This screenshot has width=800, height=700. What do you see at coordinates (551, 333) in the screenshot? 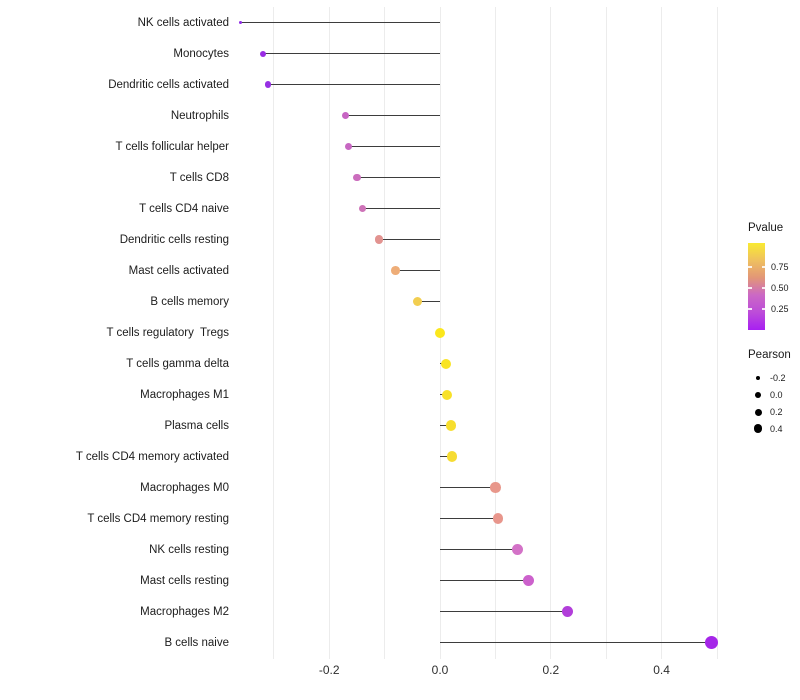
I see `gridline-x-0.2` at bounding box center [551, 333].